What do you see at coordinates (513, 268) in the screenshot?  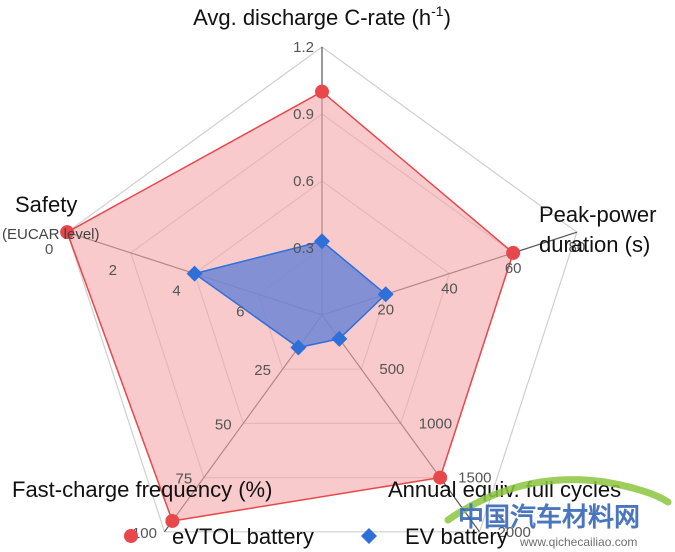 I see `tick-label: 60` at bounding box center [513, 268].